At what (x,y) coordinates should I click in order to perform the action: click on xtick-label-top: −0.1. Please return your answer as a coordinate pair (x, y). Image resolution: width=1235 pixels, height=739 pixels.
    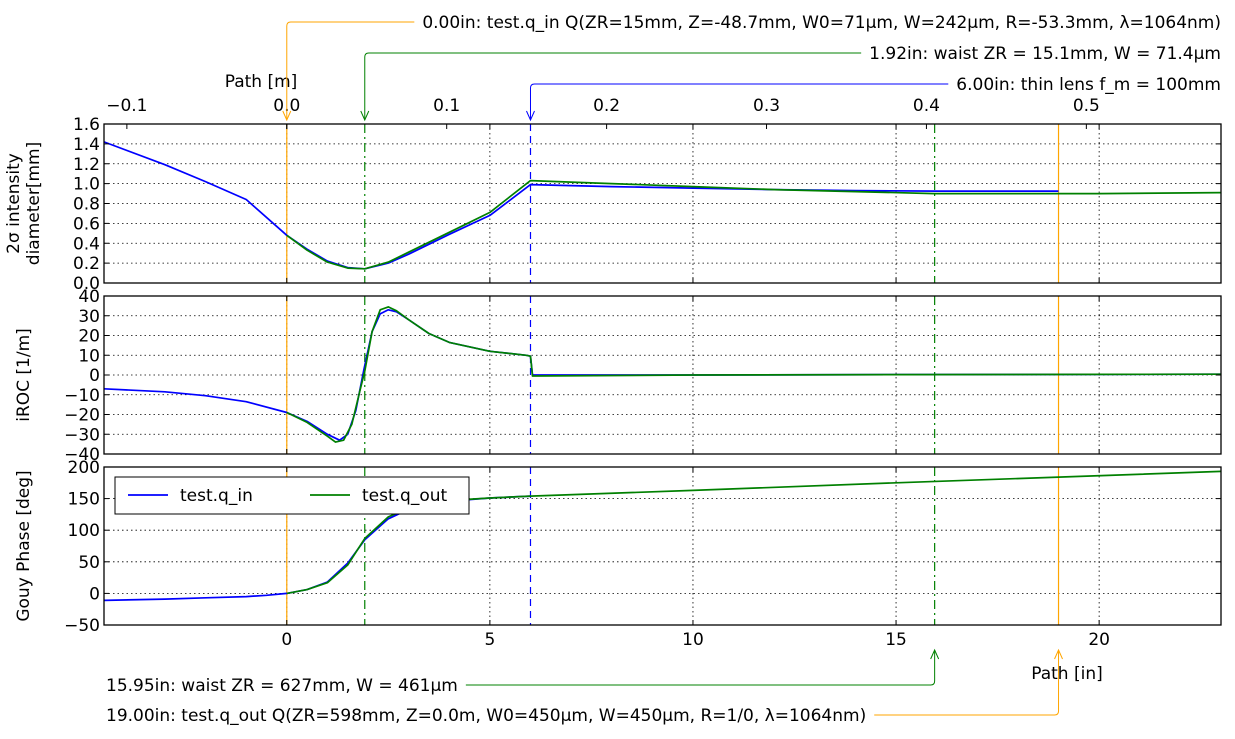
    Looking at the image, I should click on (126, 106).